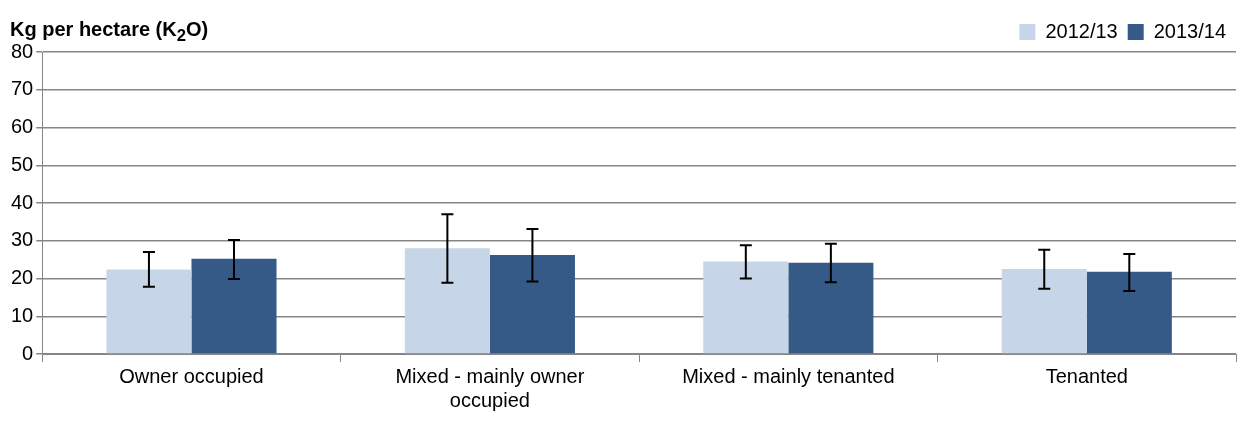 The height and width of the screenshot is (424, 1250). What do you see at coordinates (22, 163) in the screenshot?
I see `y-tick-label: 50` at bounding box center [22, 163].